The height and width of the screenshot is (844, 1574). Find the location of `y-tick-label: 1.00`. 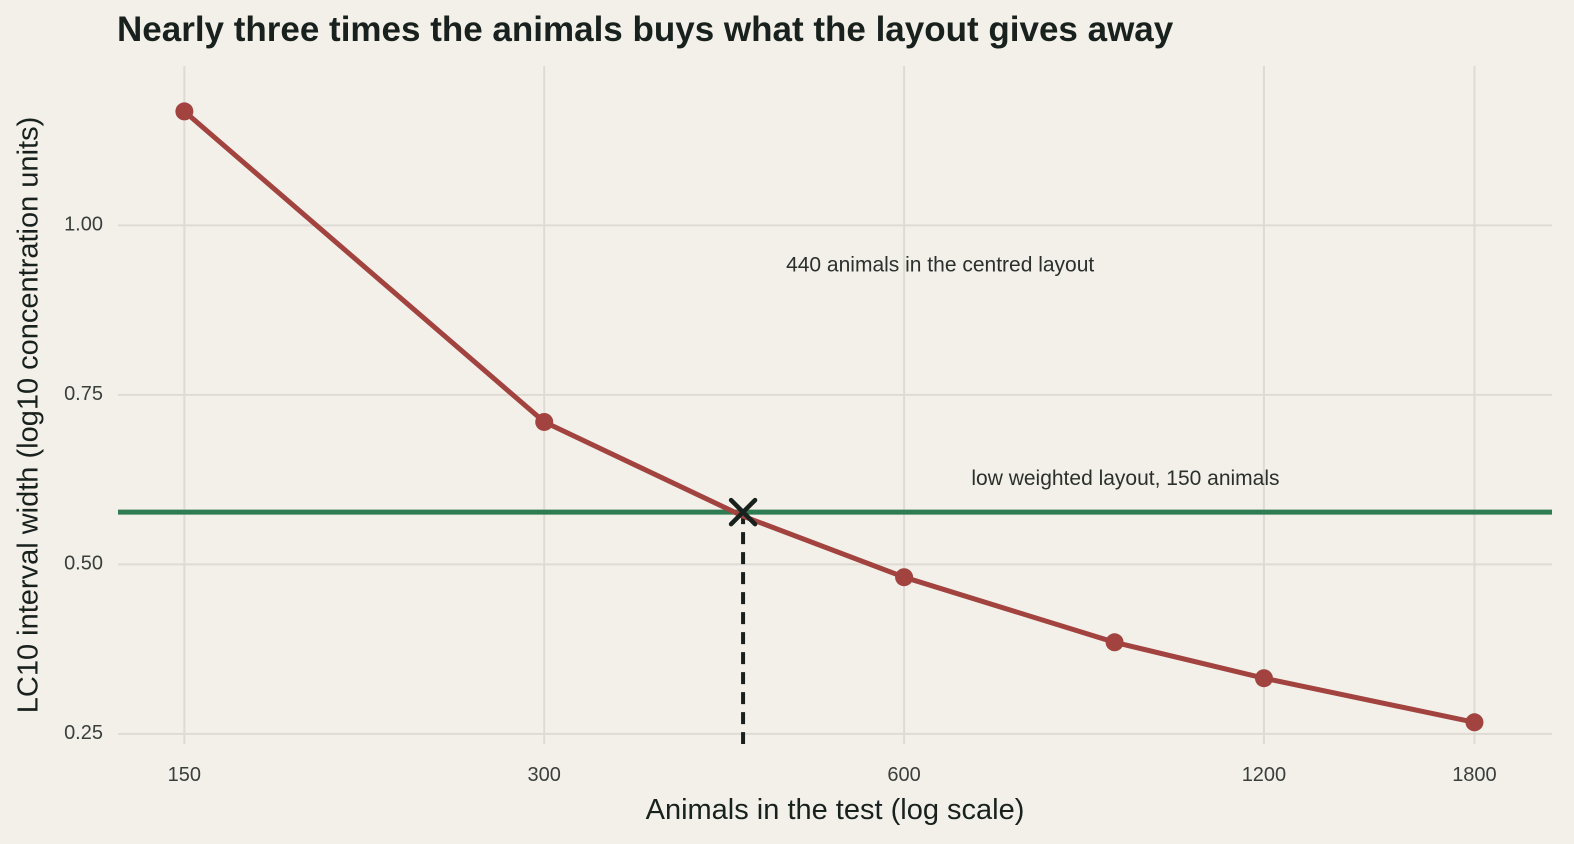

y-tick-label: 1.00 is located at coordinates (83, 225).